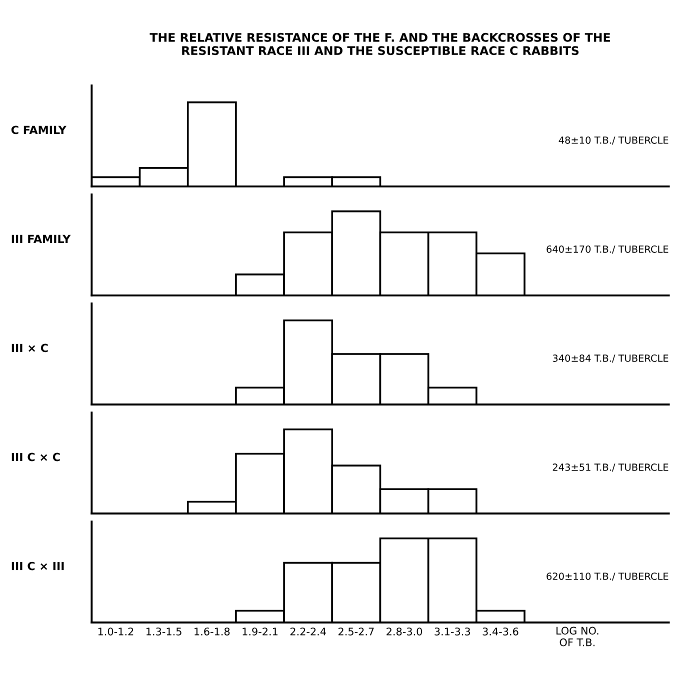 The image size is (679, 673). I want to click on x-tick-label: 1.3-1.5, so click(164, 632).